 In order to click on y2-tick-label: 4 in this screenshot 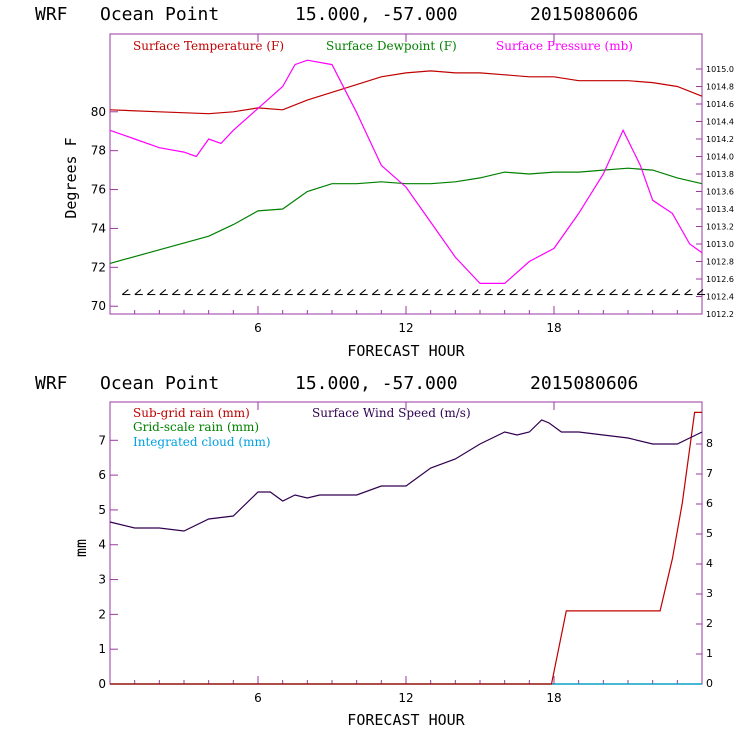, I will do `click(709, 563)`.